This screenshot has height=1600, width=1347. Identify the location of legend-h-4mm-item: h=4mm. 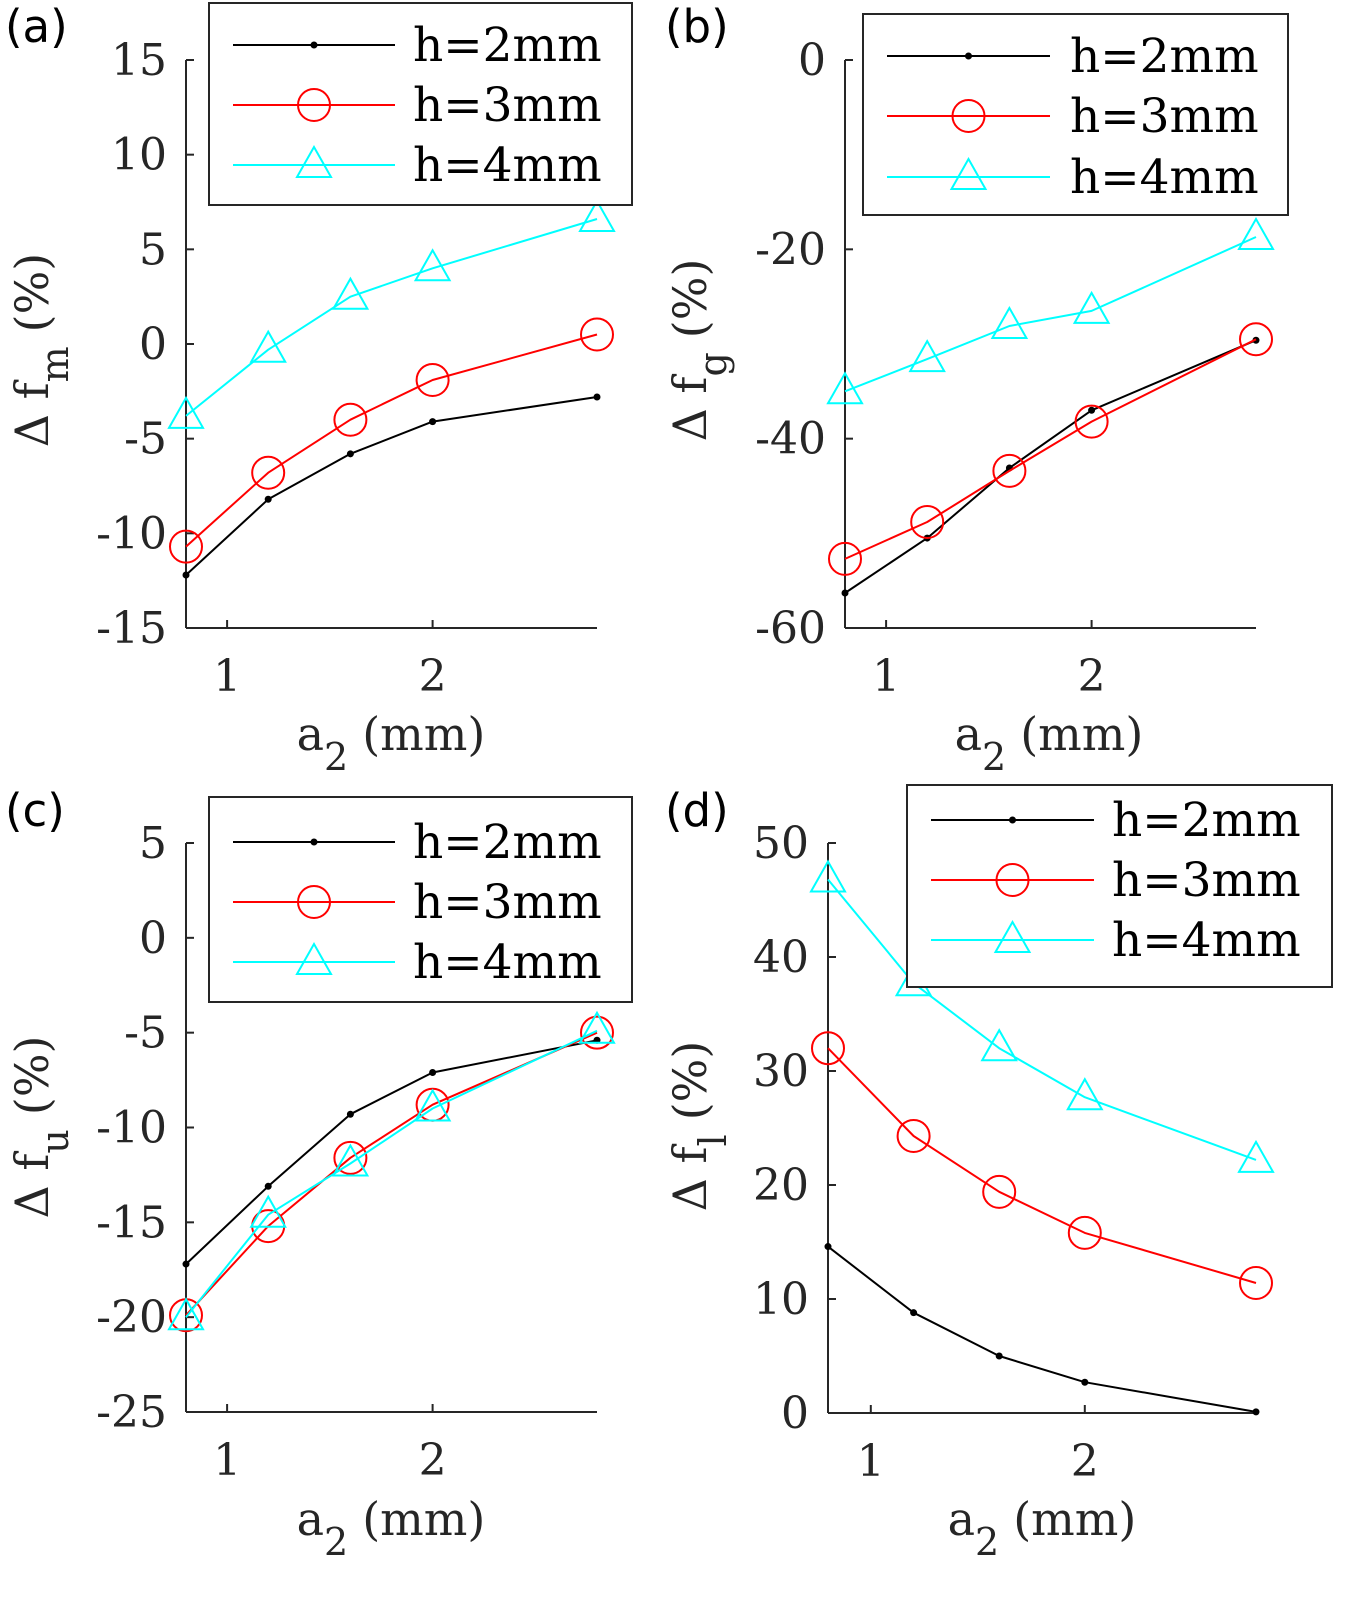
(1116, 940).